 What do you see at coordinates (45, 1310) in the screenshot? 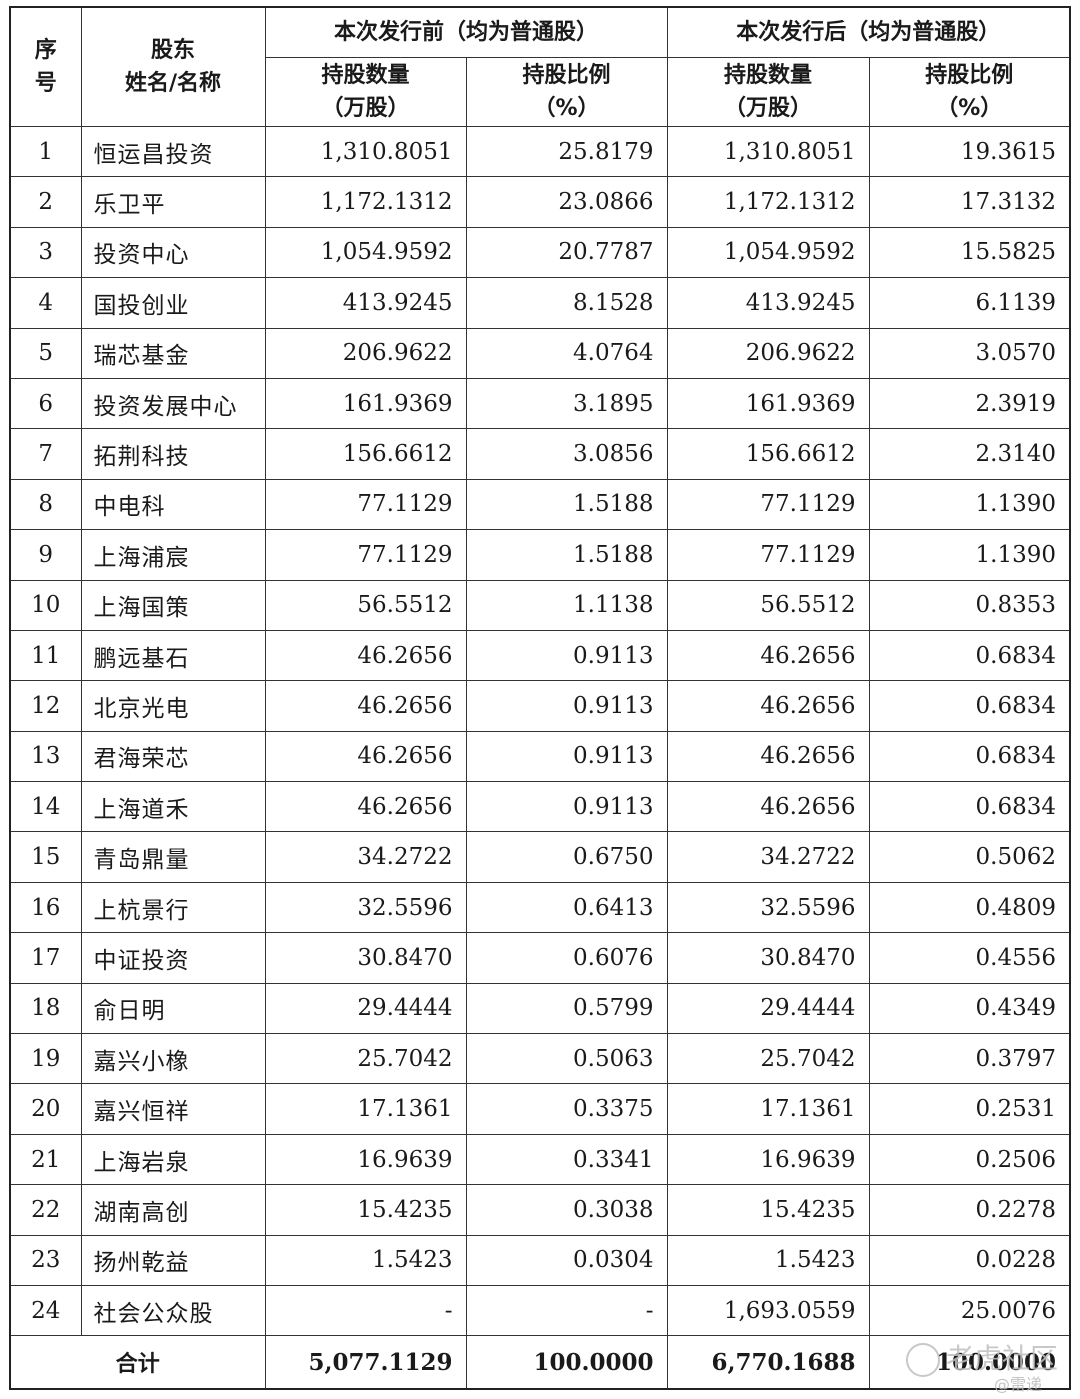
I see `row-seq: 24` at bounding box center [45, 1310].